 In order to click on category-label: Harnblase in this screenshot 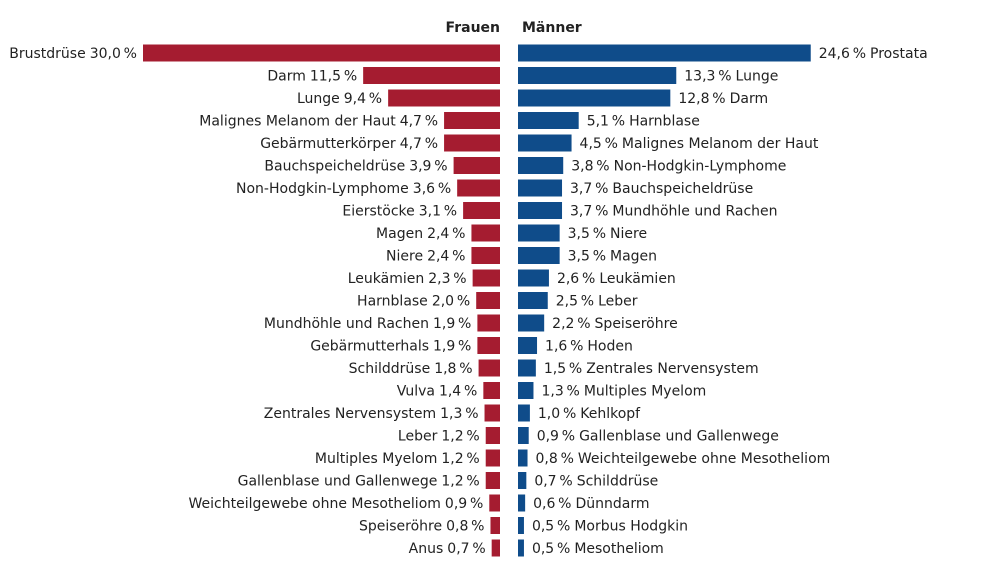, I will do `click(664, 122)`.